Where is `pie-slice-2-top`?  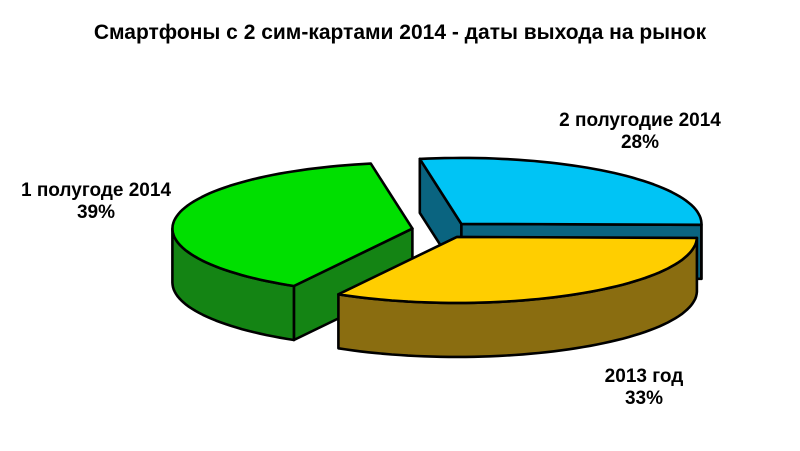 pie-slice-2-top is located at coordinates (292, 225).